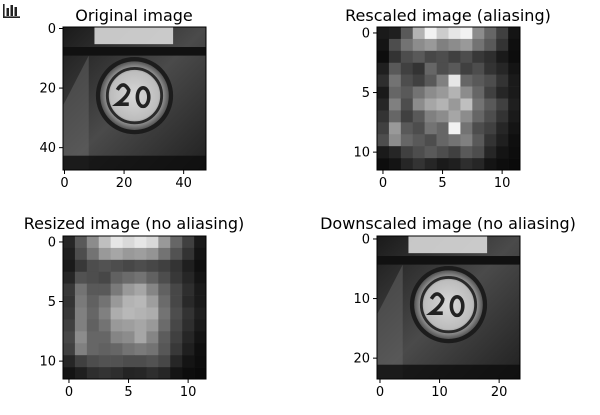  What do you see at coordinates (12, 11) in the screenshot?
I see `bar-chart-icon` at bounding box center [12, 11].